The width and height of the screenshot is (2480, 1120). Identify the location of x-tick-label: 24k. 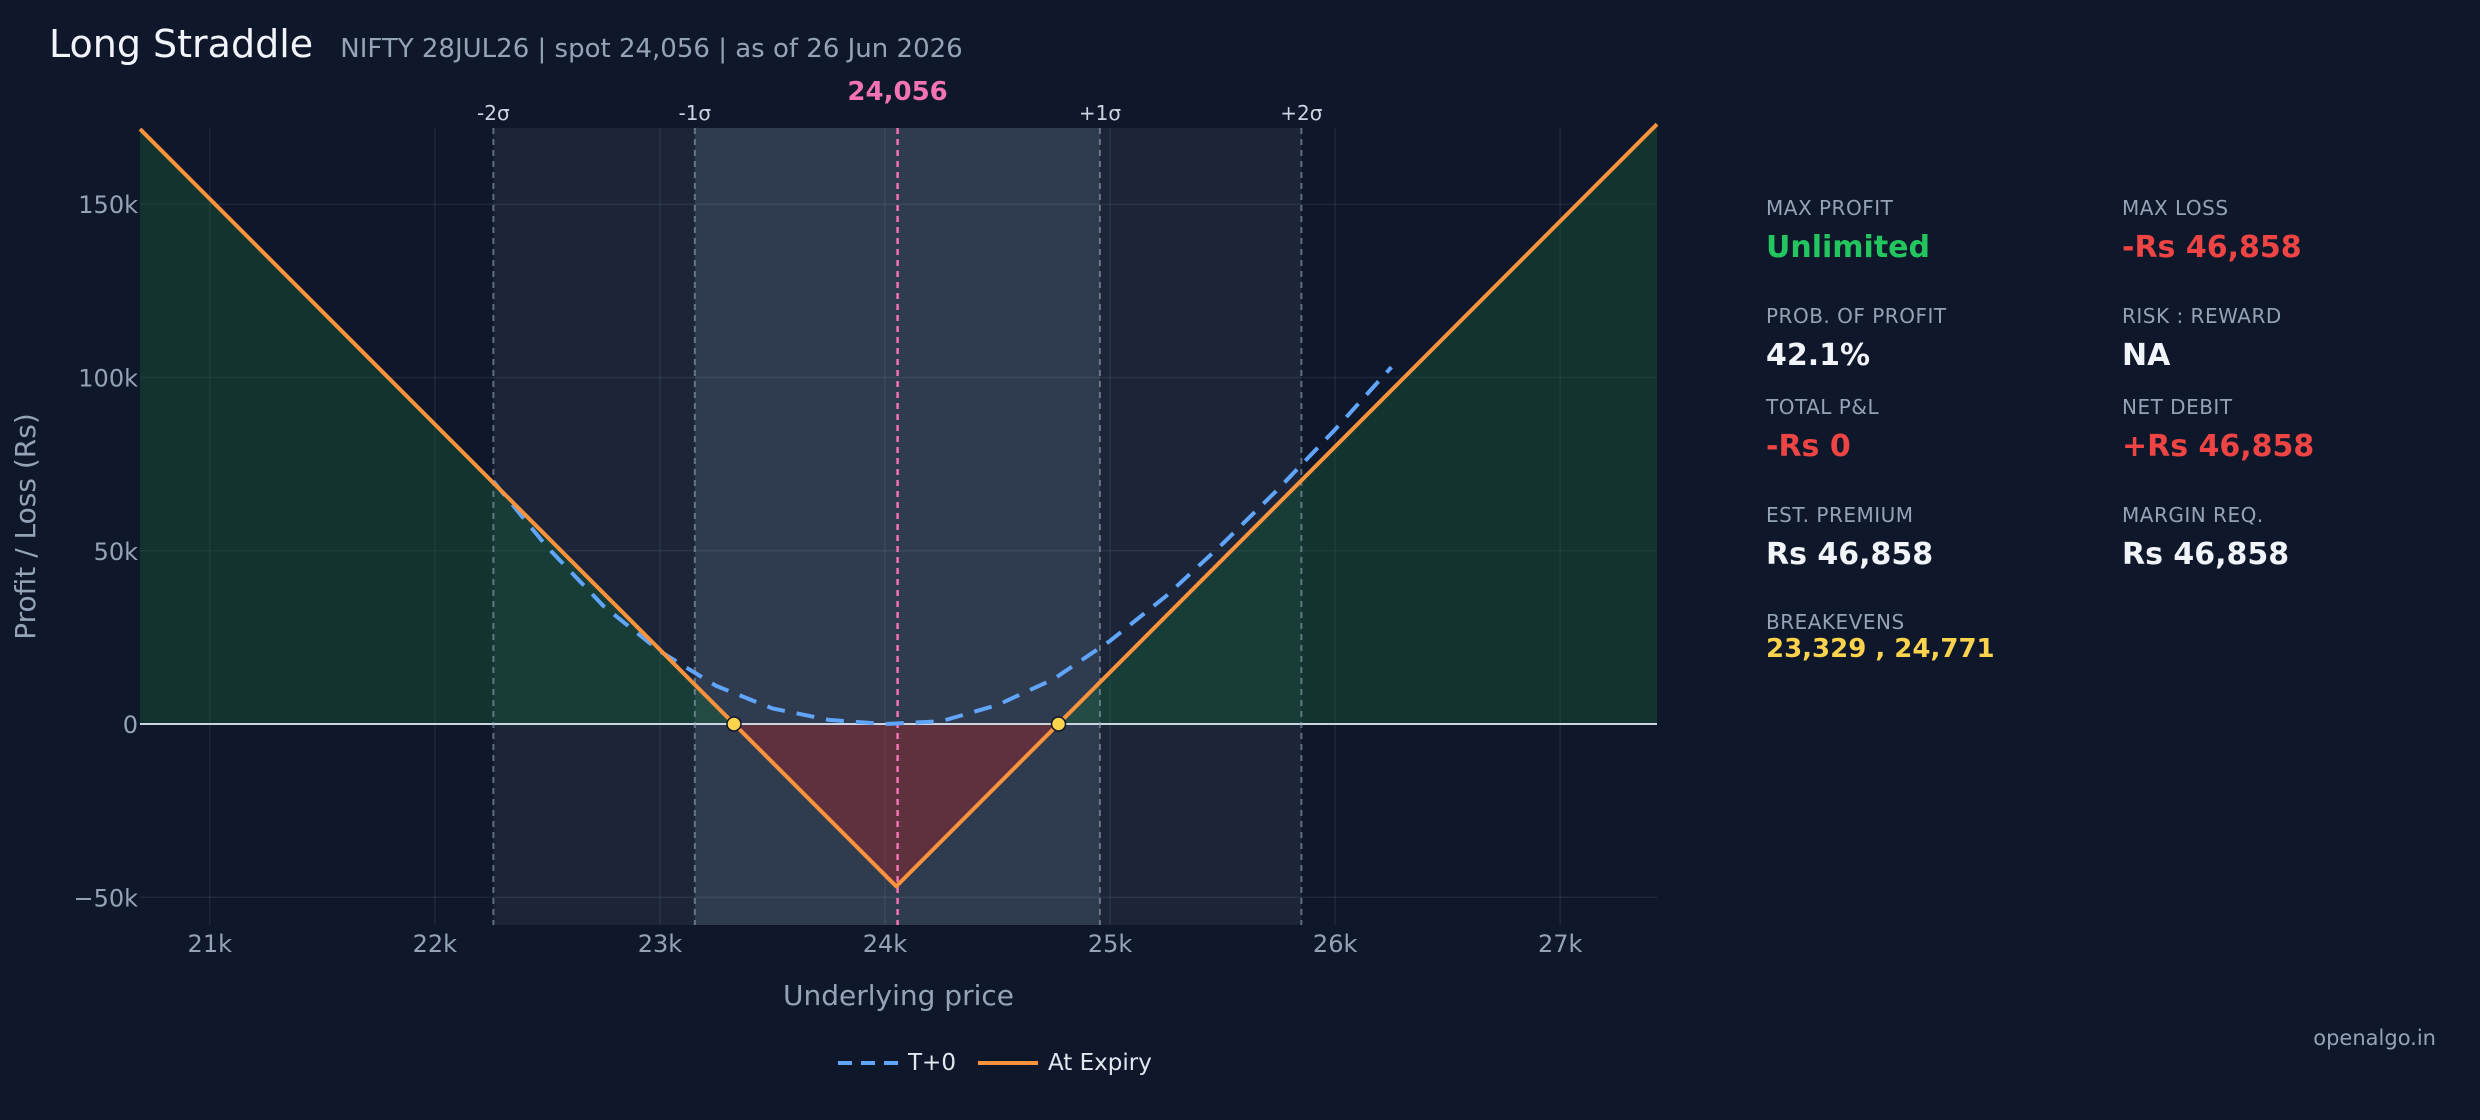
(885, 944).